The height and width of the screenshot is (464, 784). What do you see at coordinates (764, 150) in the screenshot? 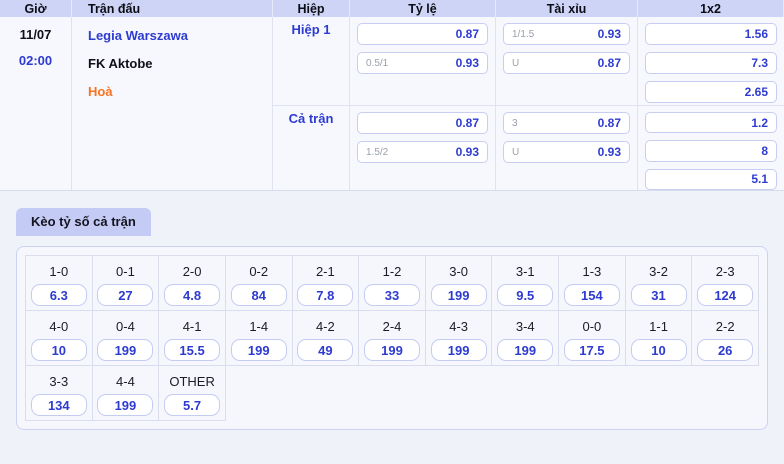
I see `odds-value: 8` at bounding box center [764, 150].